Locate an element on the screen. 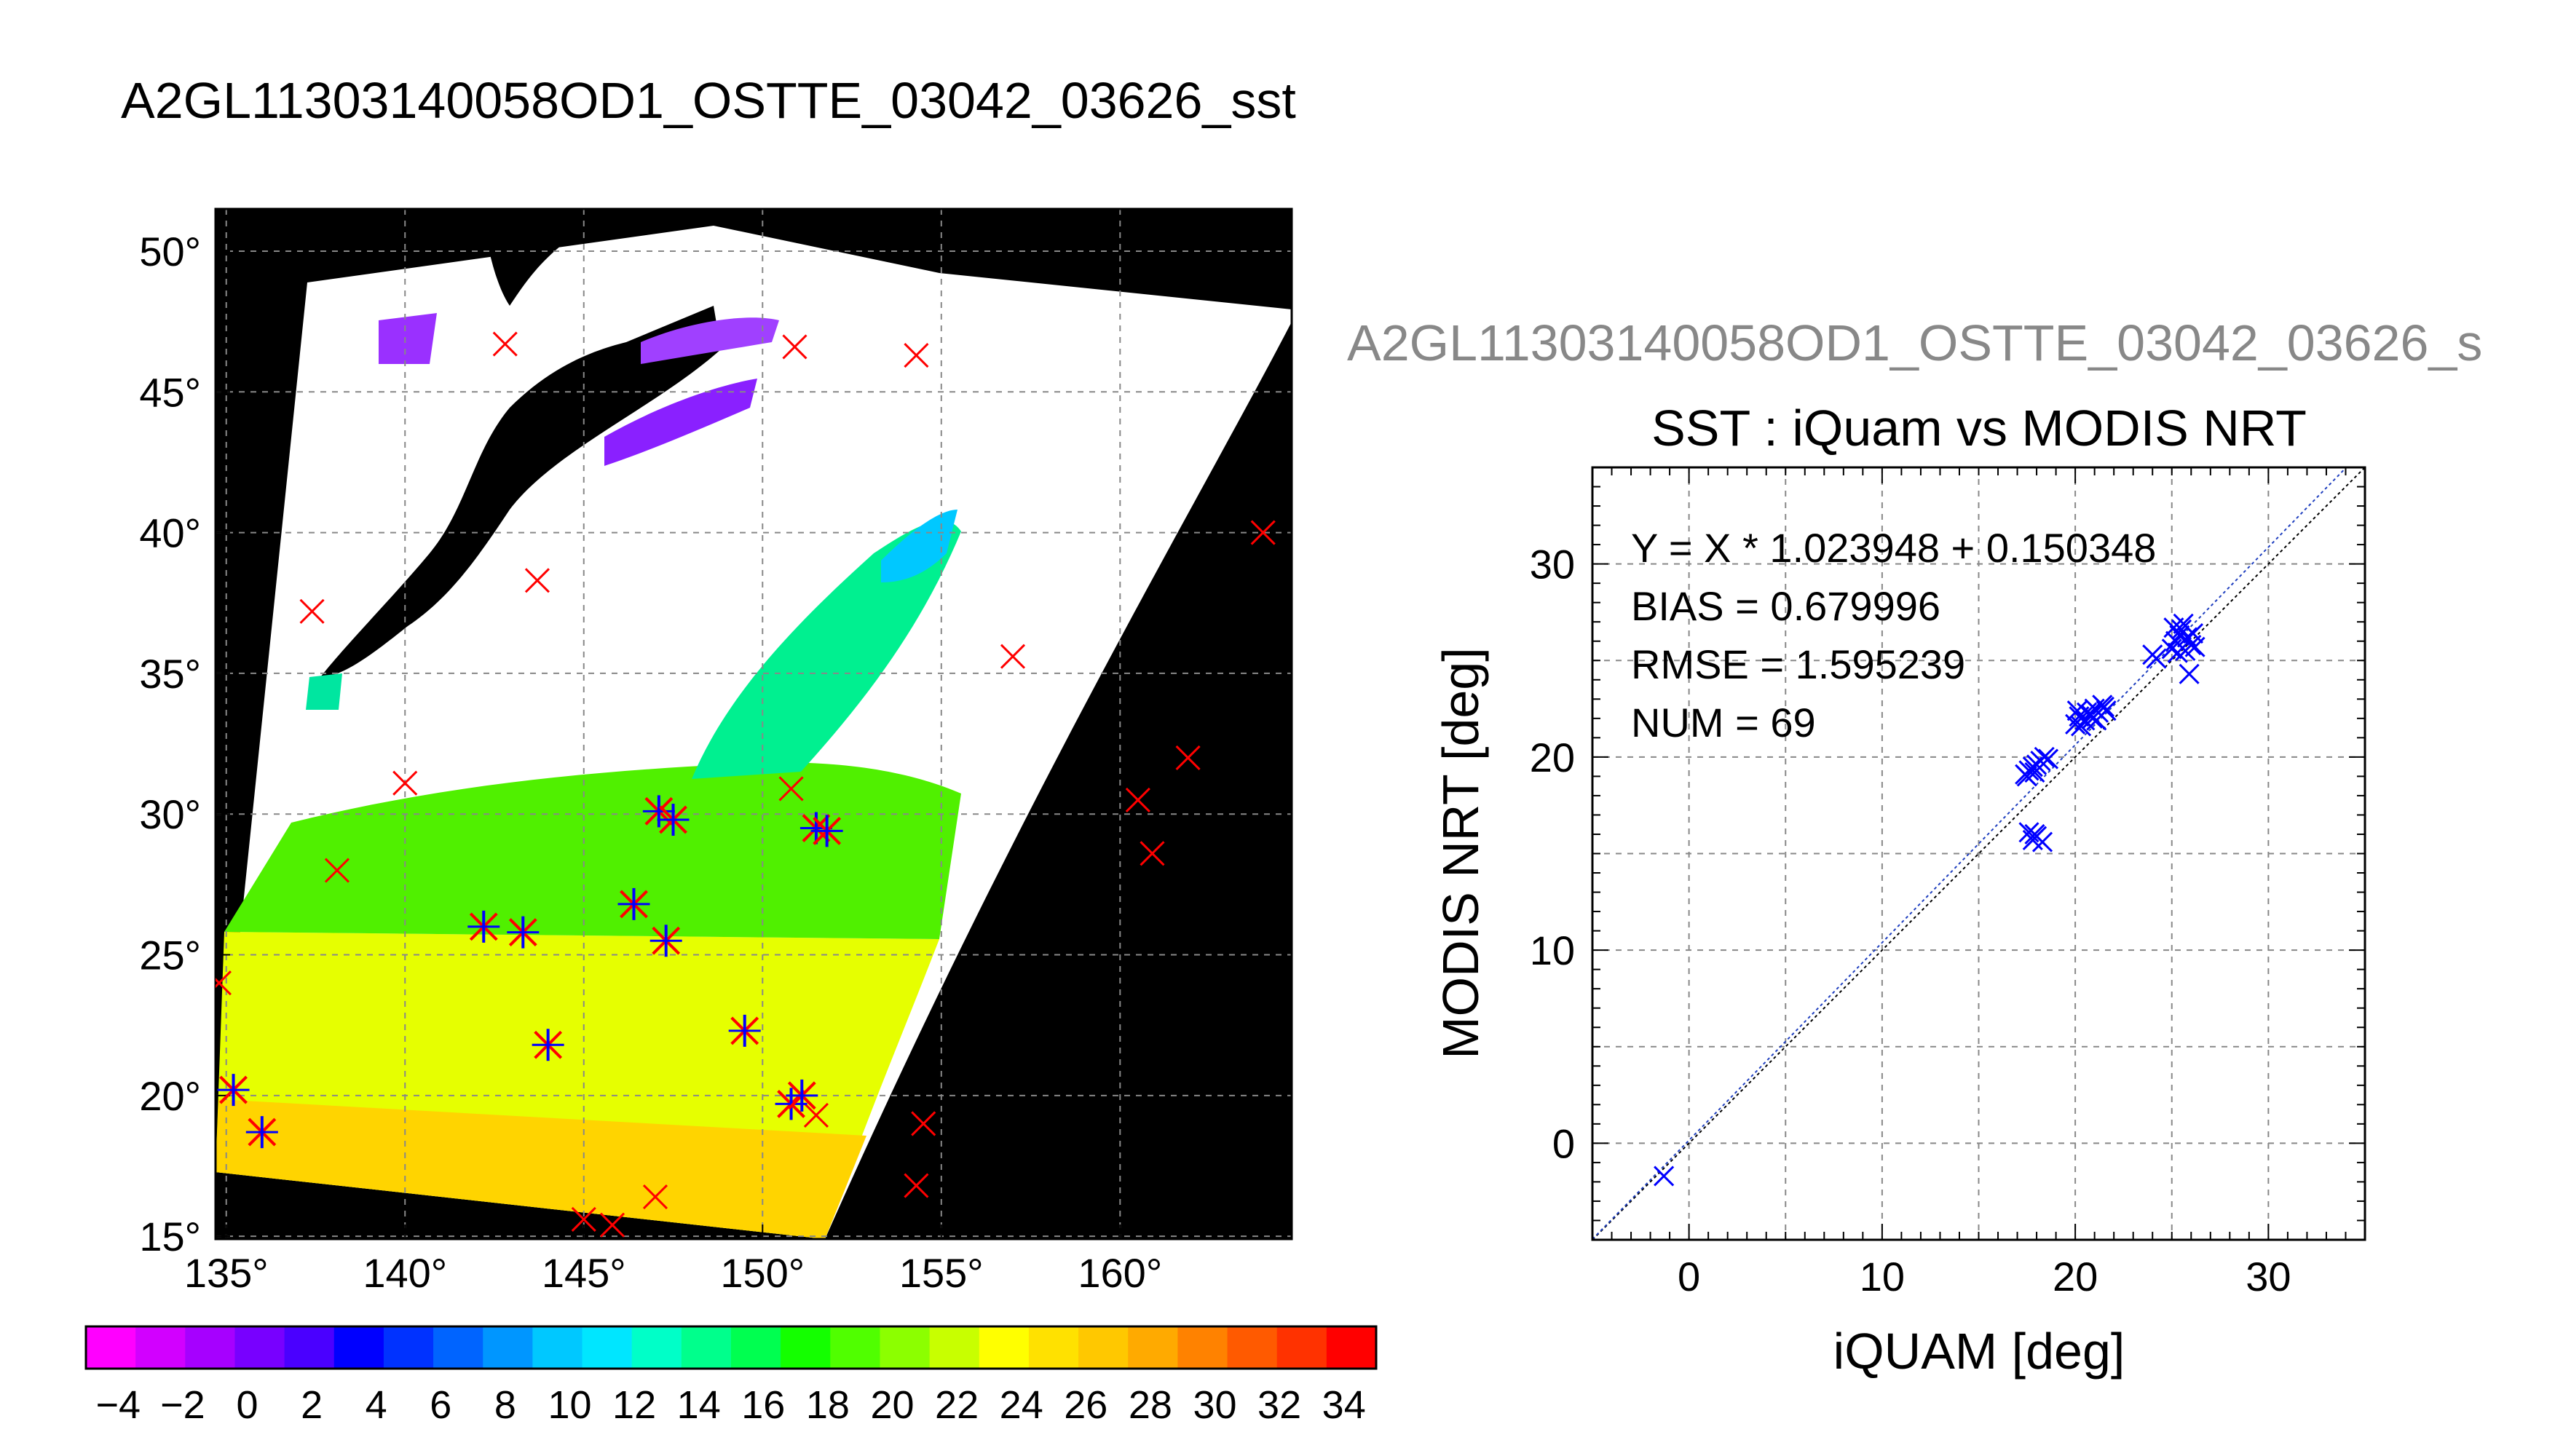  okhotsk-purple is located at coordinates (680, 422).